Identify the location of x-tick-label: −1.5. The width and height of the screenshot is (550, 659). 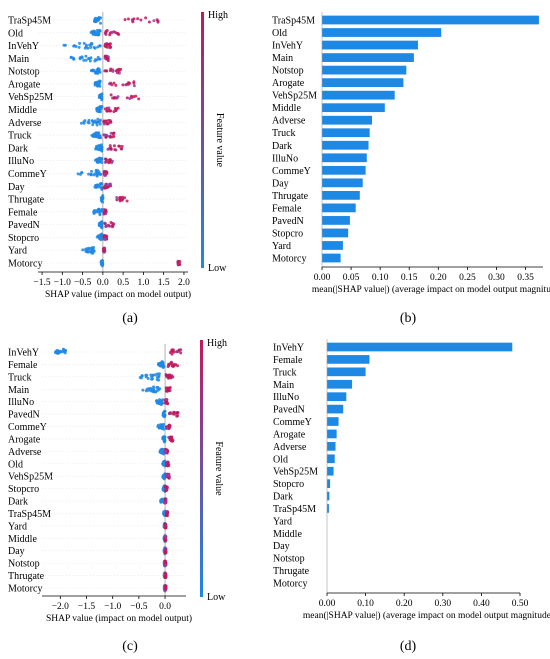
(86, 607).